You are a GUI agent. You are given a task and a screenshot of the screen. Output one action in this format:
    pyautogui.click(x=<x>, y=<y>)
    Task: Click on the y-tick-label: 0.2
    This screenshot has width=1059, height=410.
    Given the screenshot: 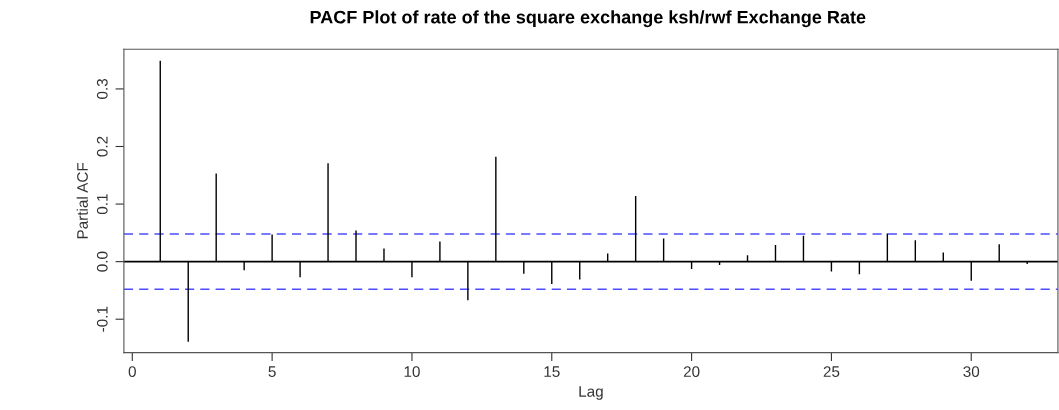 What is the action you would take?
    pyautogui.click(x=102, y=146)
    